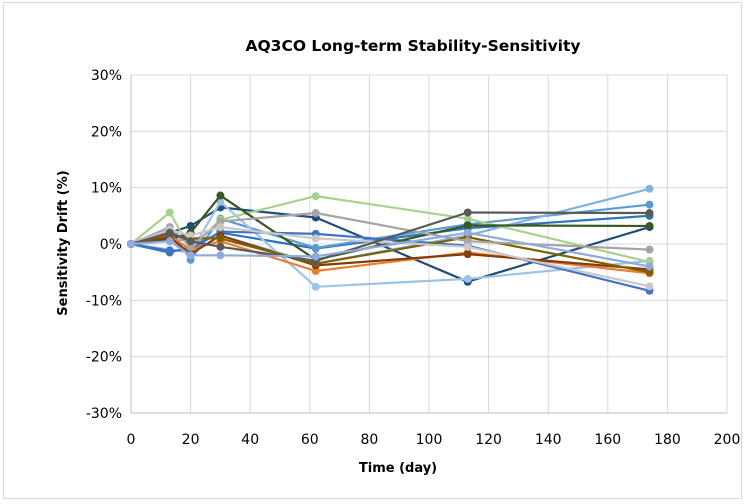 The image size is (747, 504). I want to click on y-tick-label: 0%, so click(111, 245).